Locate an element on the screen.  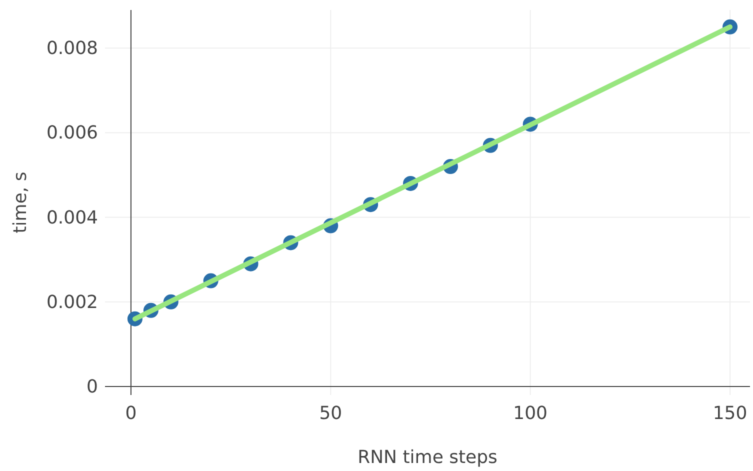
y-tick-label: 0 is located at coordinates (92, 387).